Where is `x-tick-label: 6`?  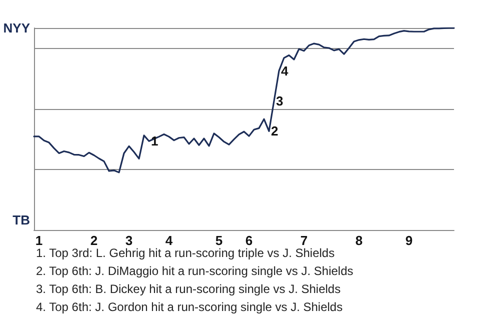 x-tick-label: 6 is located at coordinates (249, 240).